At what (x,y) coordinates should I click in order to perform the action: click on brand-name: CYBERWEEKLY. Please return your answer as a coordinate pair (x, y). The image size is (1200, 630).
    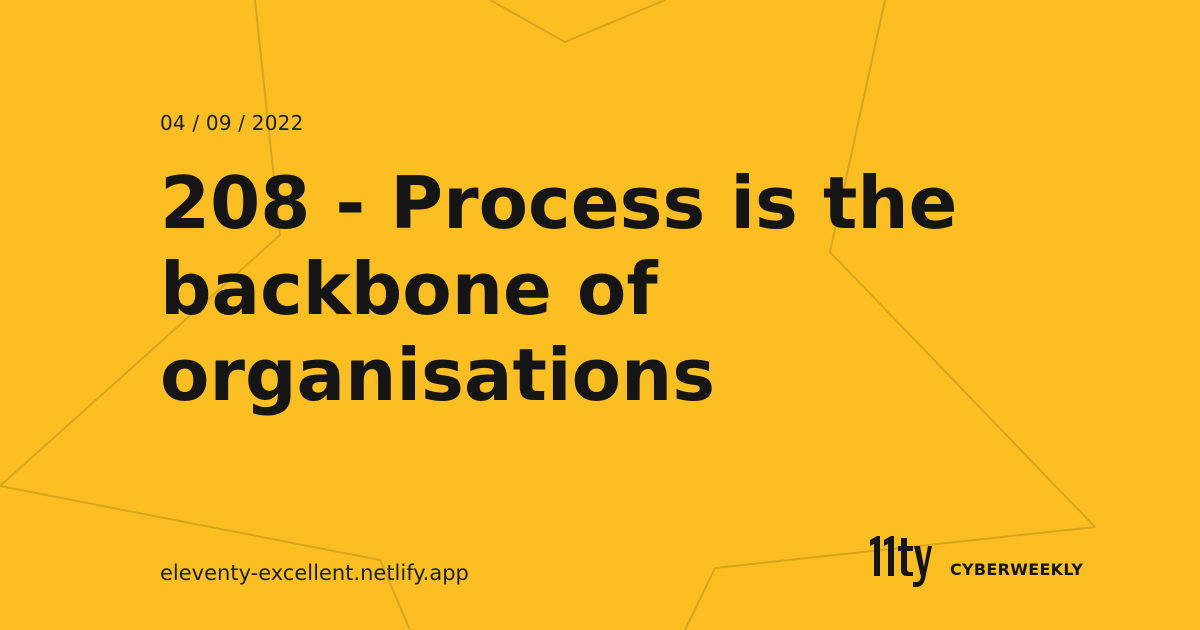
    Looking at the image, I should click on (1017, 569).